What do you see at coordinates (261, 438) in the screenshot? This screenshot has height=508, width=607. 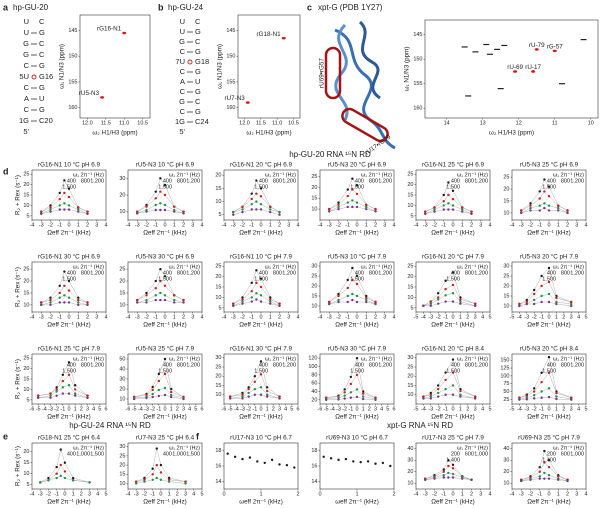 I see `panel-title: rU17-N3 10 °C pH 6.7` at bounding box center [261, 438].